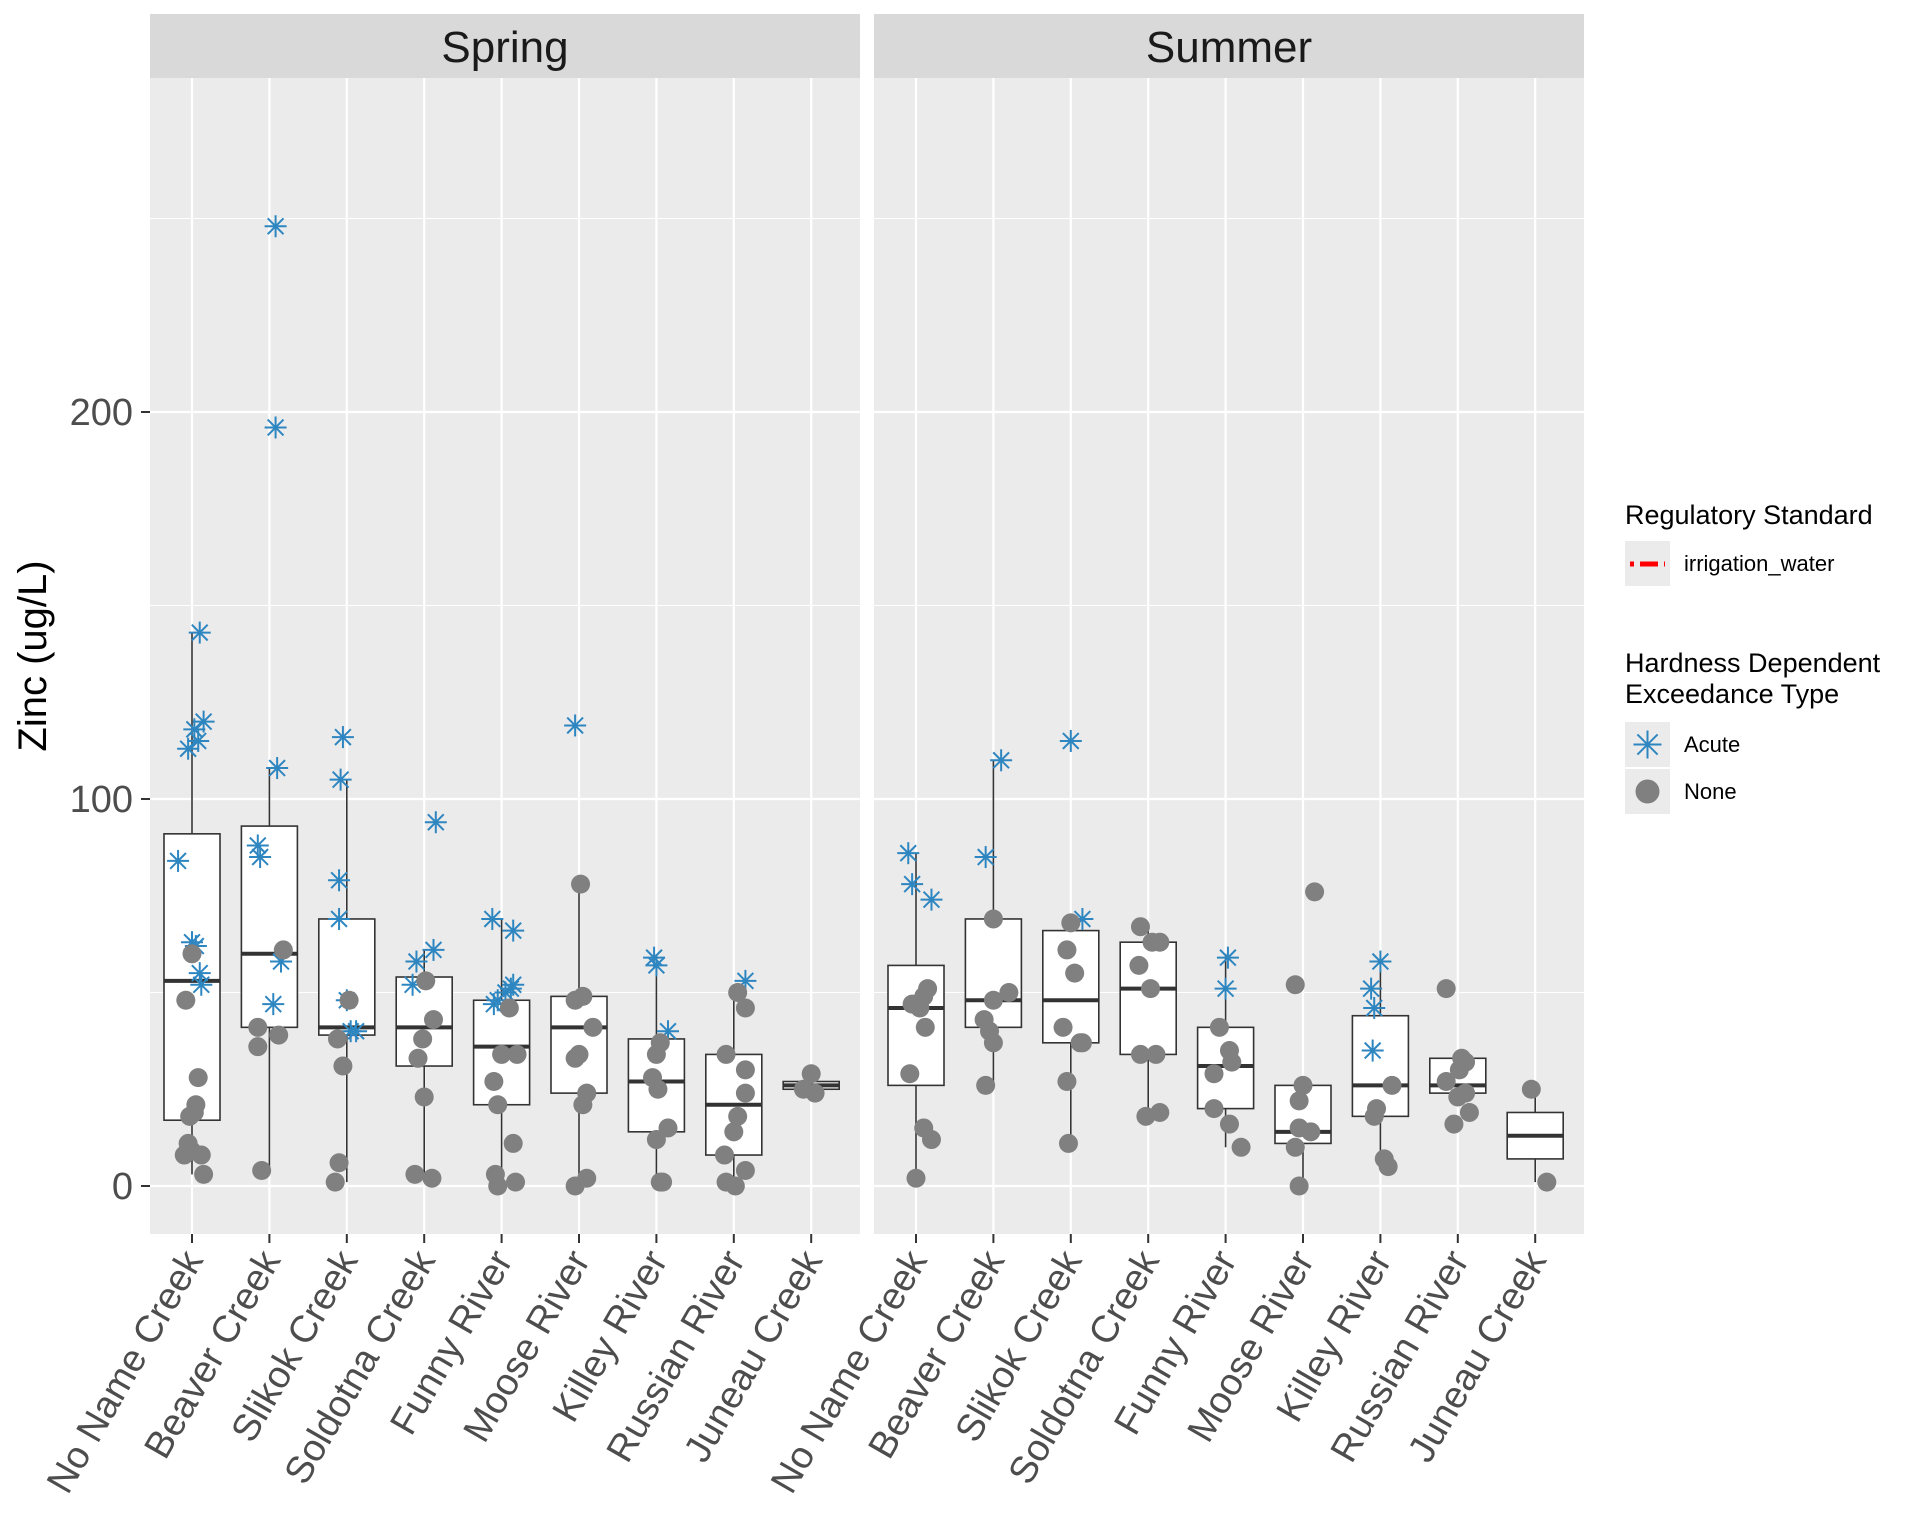 This screenshot has height=1536, width=1920. I want to click on box-slikok-creek, so click(346, 981).